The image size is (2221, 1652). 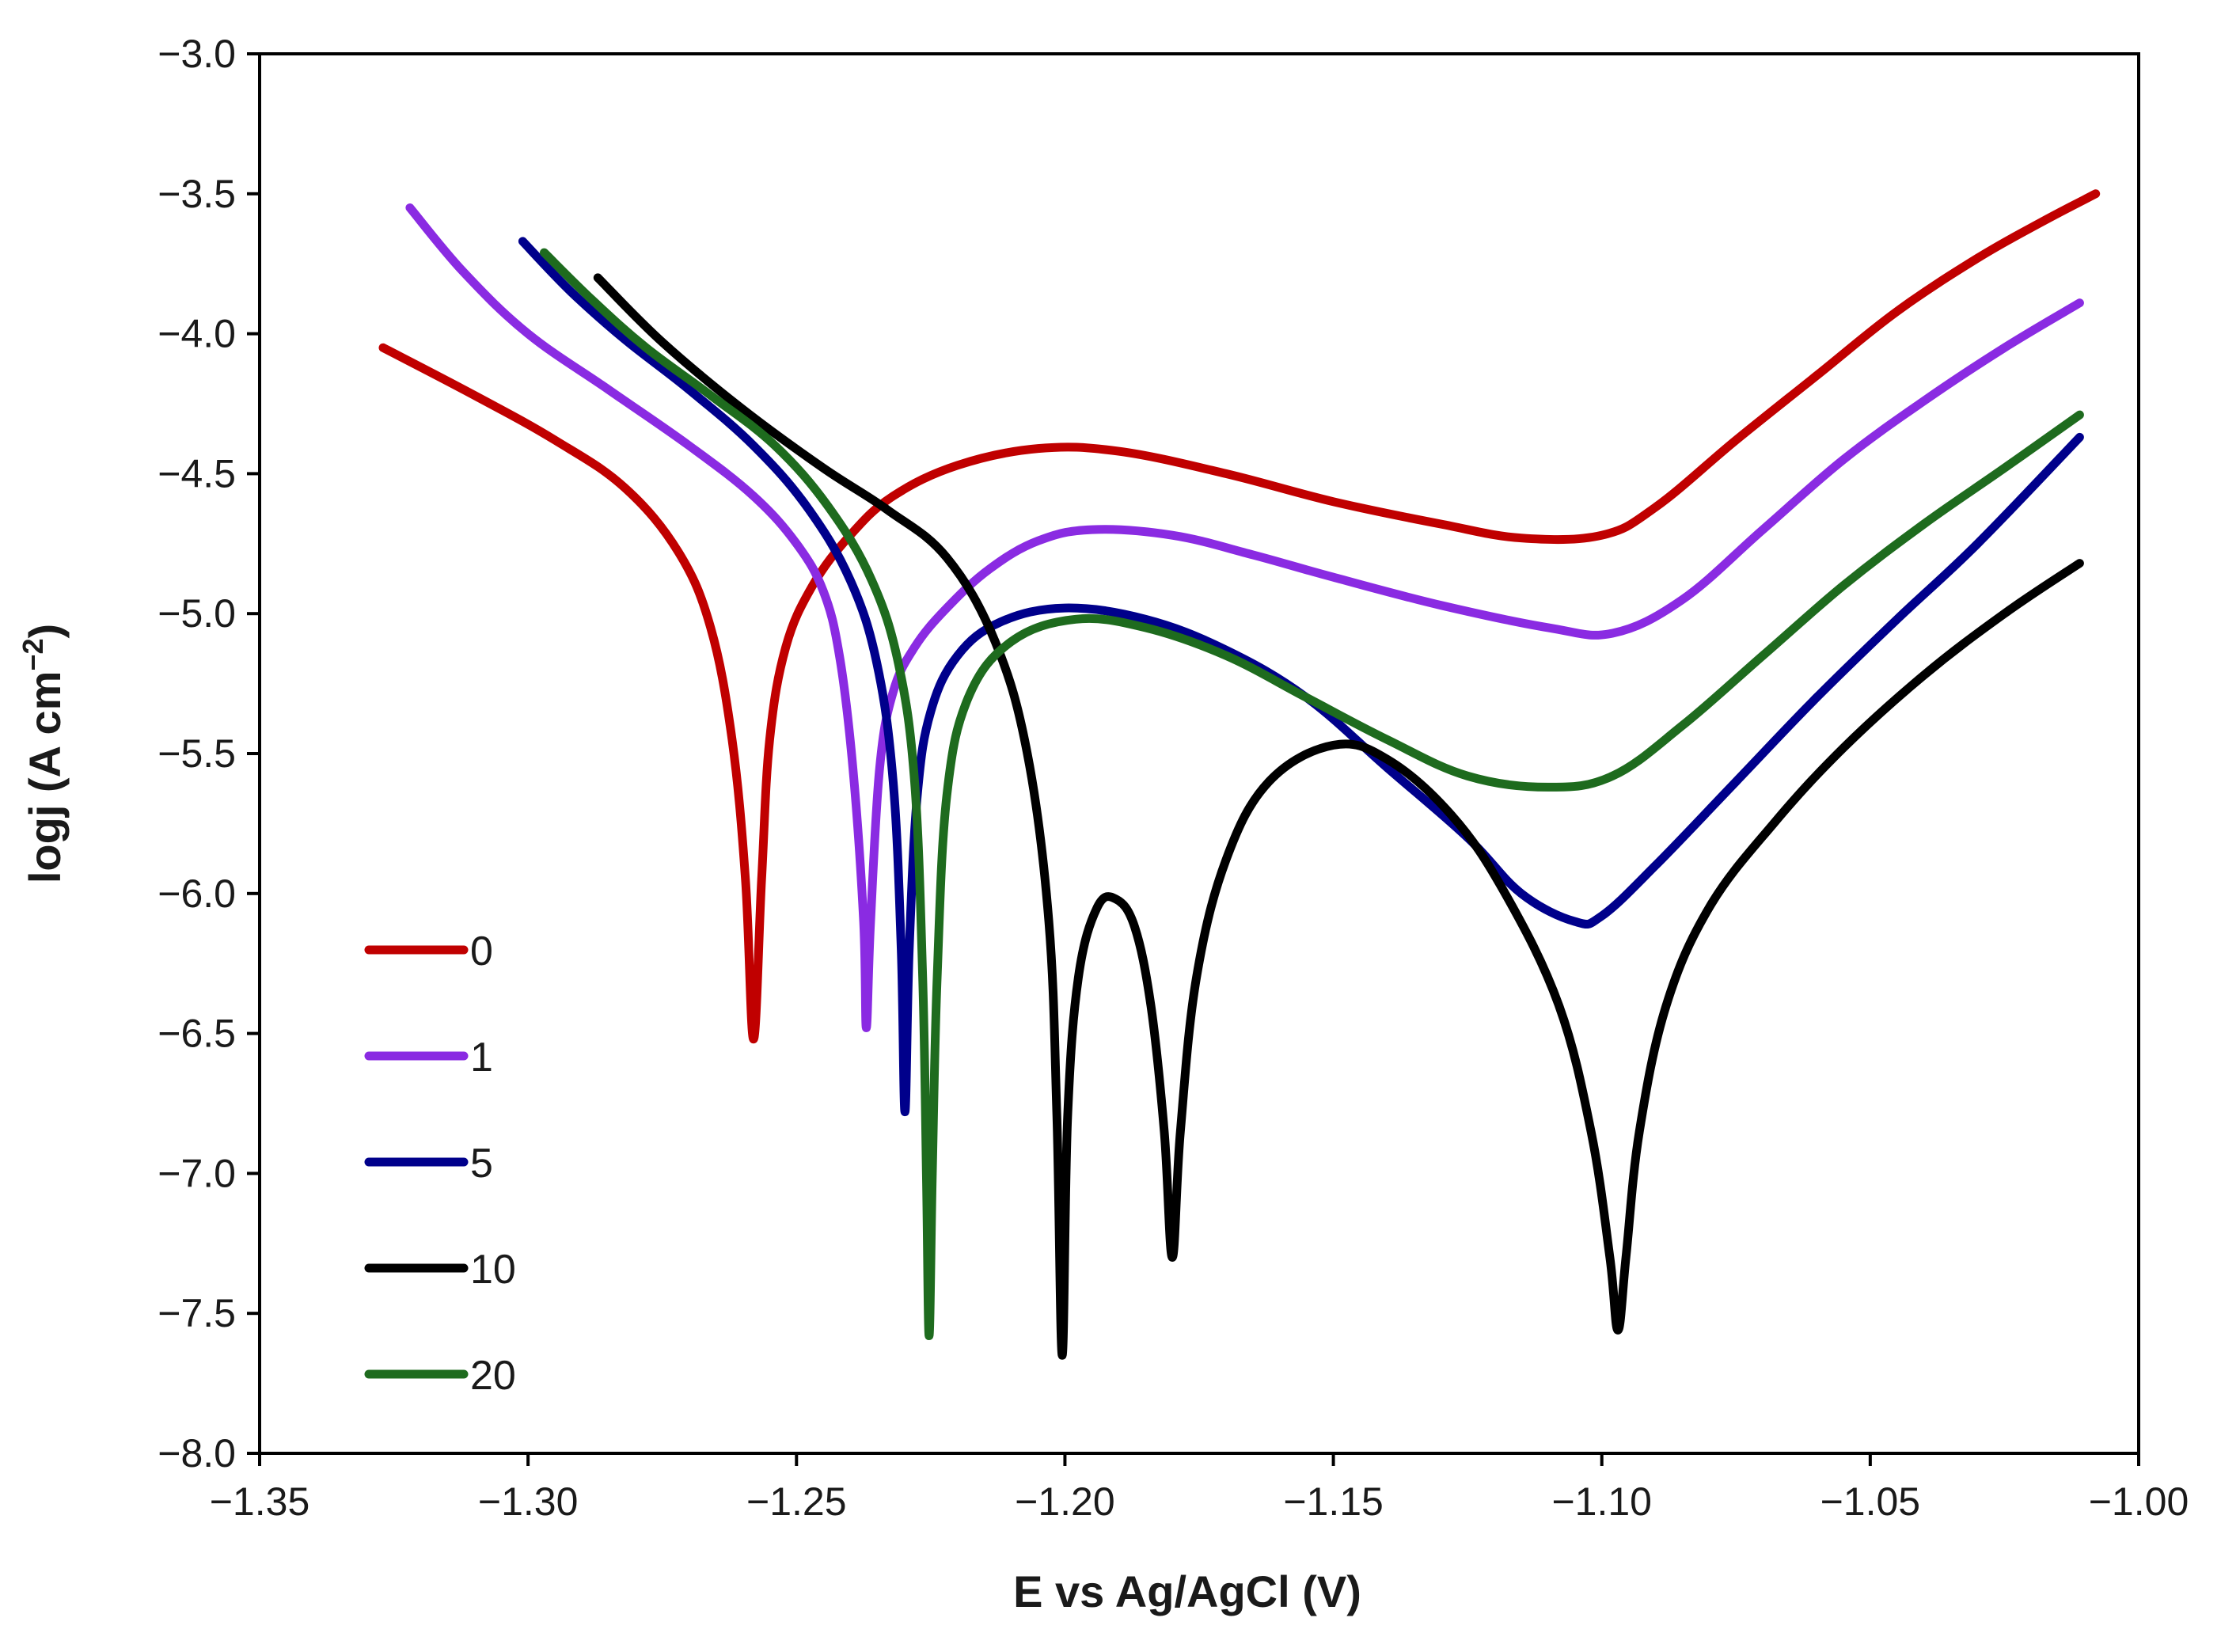 I want to click on y-tick-label: −7.5, so click(x=197, y=1313).